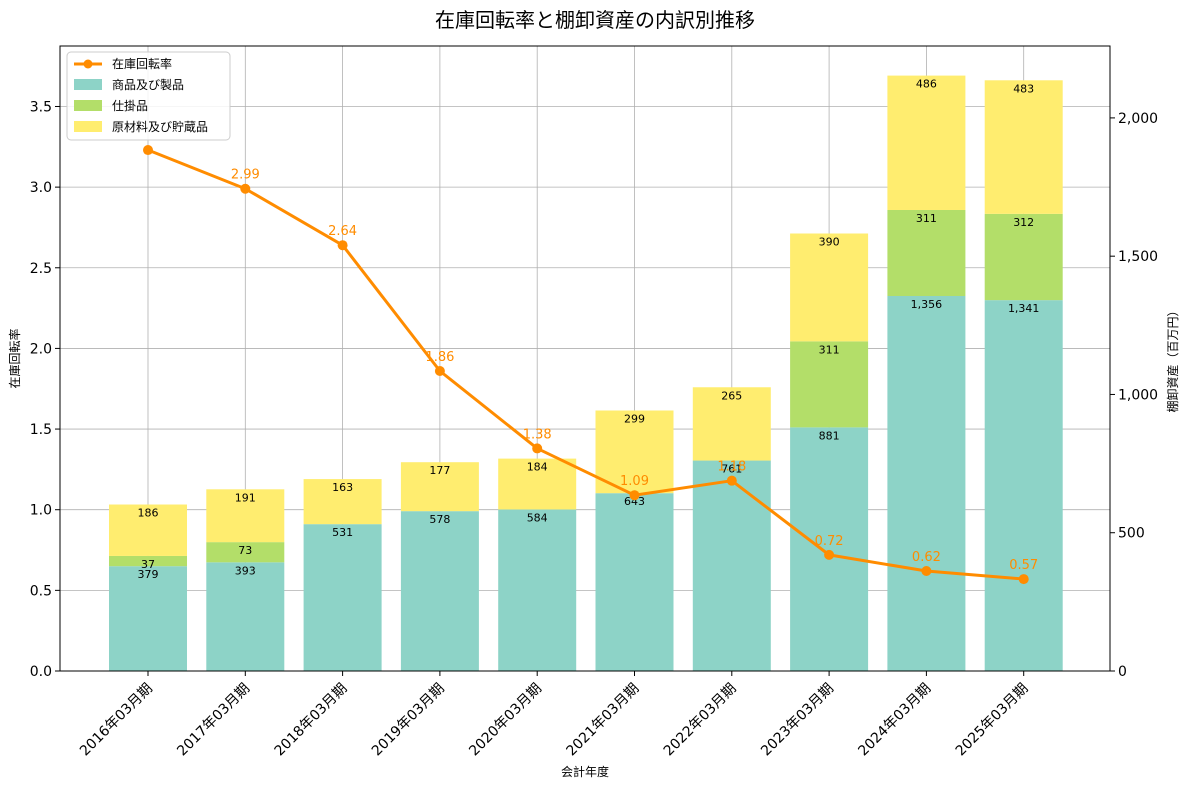  What do you see at coordinates (992, 720) in the screenshot?
I see `x-tick-label: 2025年03月期` at bounding box center [992, 720].